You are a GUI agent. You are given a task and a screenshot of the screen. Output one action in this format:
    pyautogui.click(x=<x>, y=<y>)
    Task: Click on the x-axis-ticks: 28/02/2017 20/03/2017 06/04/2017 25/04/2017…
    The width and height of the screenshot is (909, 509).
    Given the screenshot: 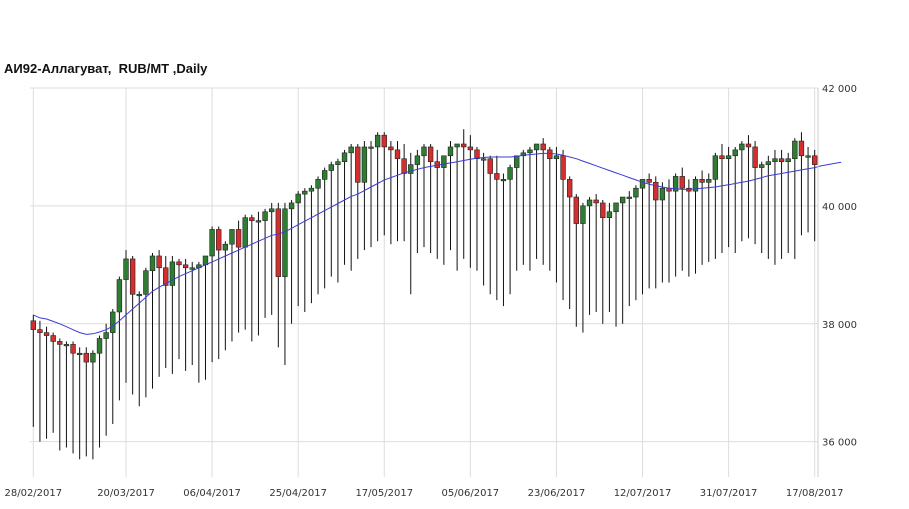 What is the action you would take?
    pyautogui.click(x=423, y=493)
    